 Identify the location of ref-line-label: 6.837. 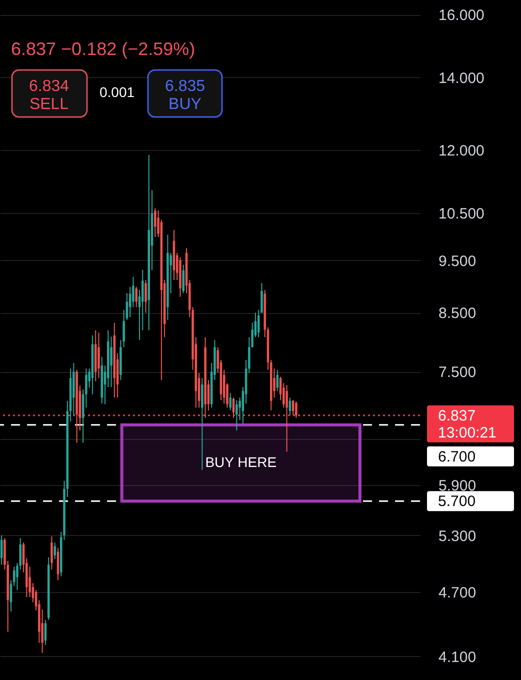
(457, 415).